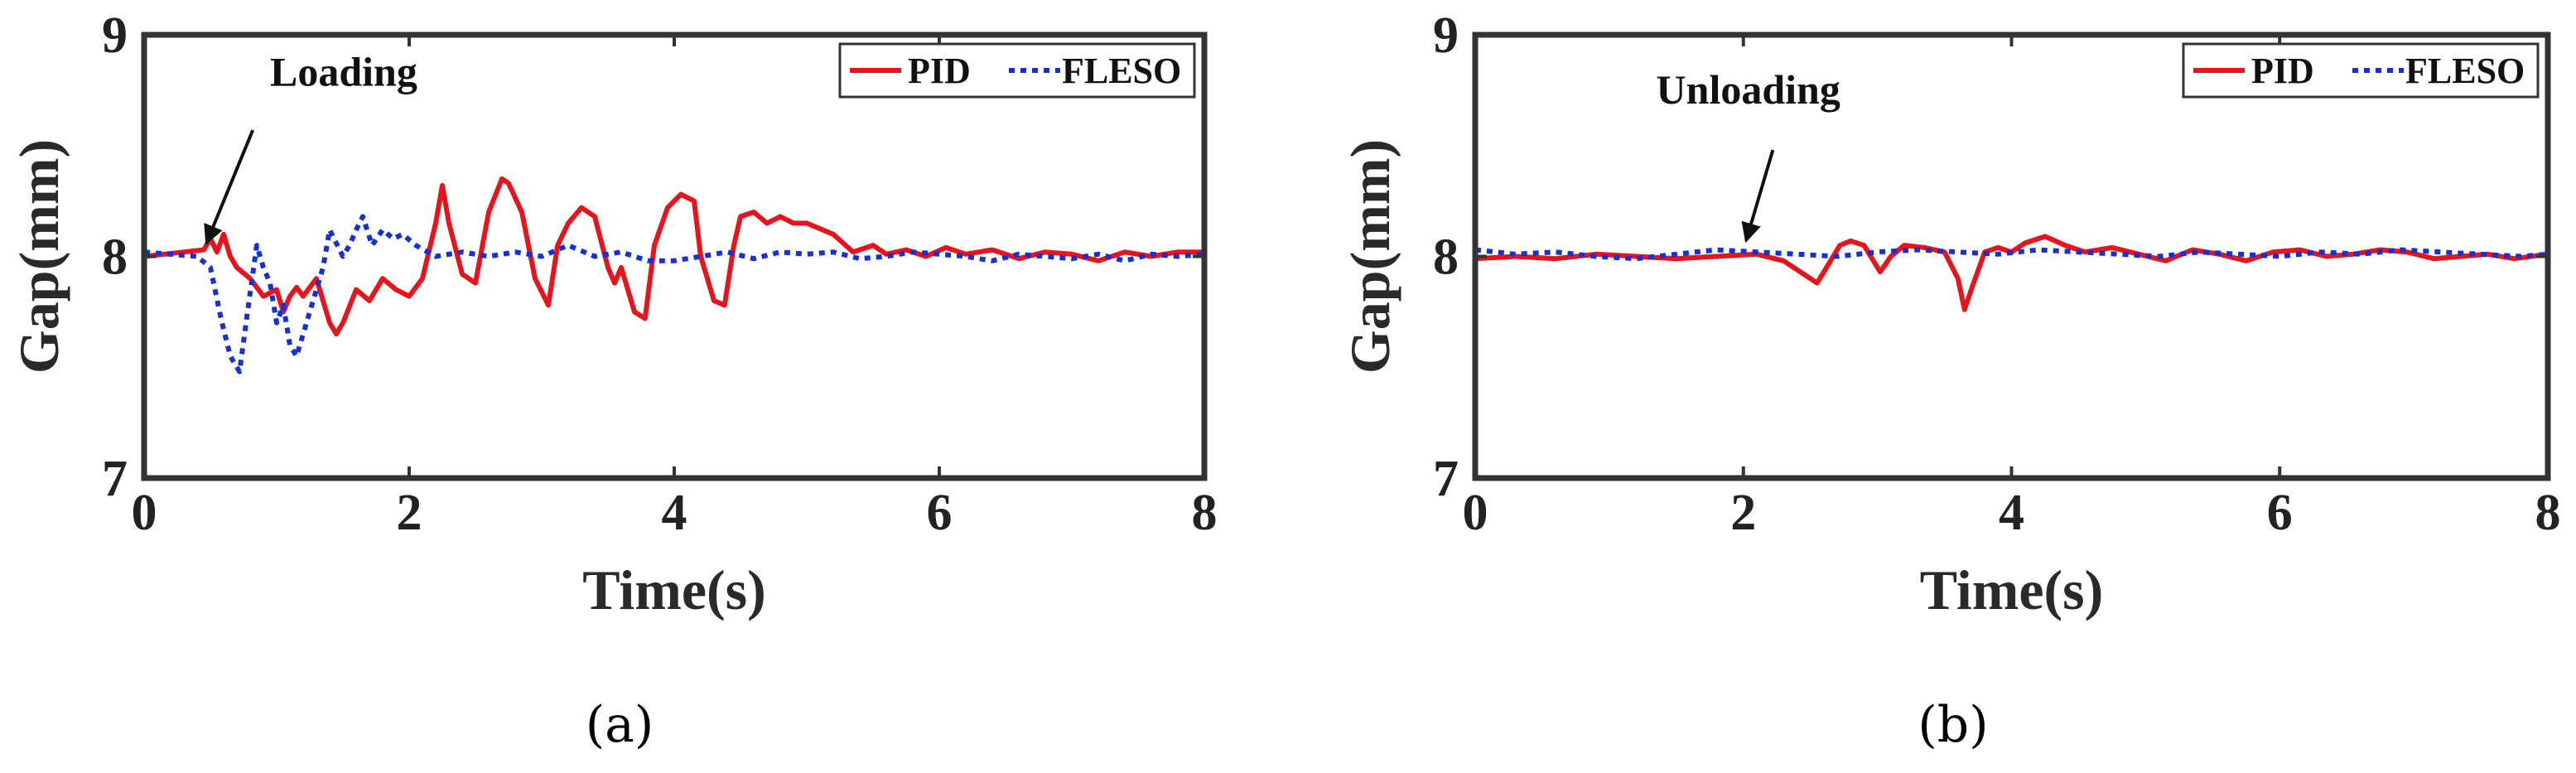 Image resolution: width=2576 pixels, height=773 pixels. Describe the element at coordinates (1748, 89) in the screenshot. I see `annotation-text: Unloading` at that location.